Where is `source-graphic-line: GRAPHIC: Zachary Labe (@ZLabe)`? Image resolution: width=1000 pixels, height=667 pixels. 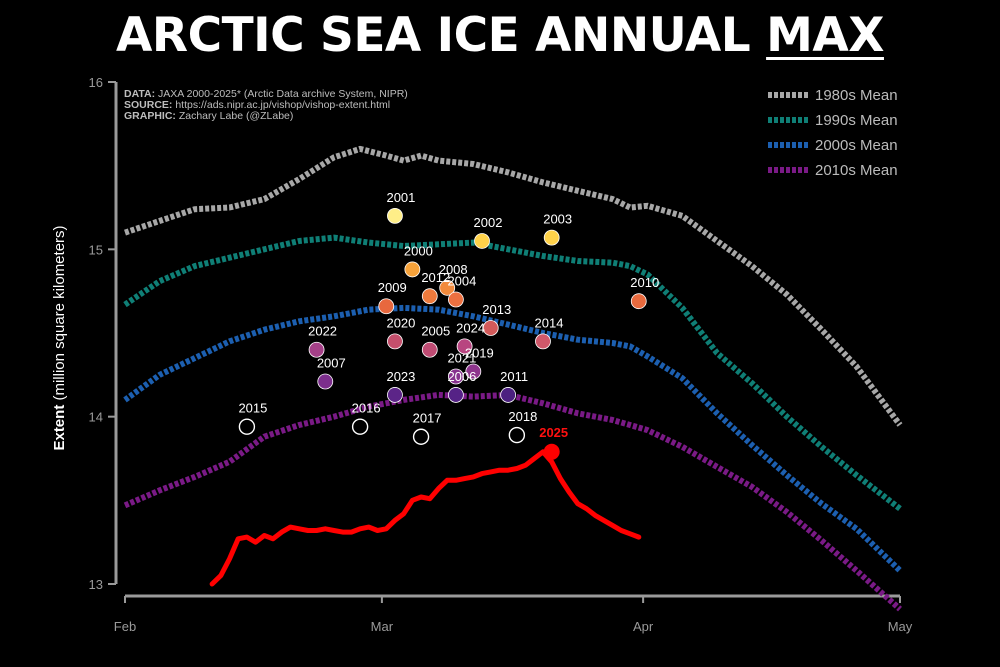
source-graphic-line: GRAPHIC: Zachary Labe (@ZLabe) is located at coordinates (208, 116).